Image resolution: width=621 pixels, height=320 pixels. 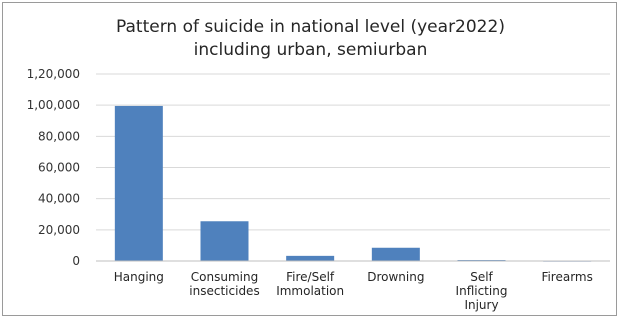 What do you see at coordinates (59, 199) in the screenshot?
I see `y-tick-label: 40,000` at bounding box center [59, 199].